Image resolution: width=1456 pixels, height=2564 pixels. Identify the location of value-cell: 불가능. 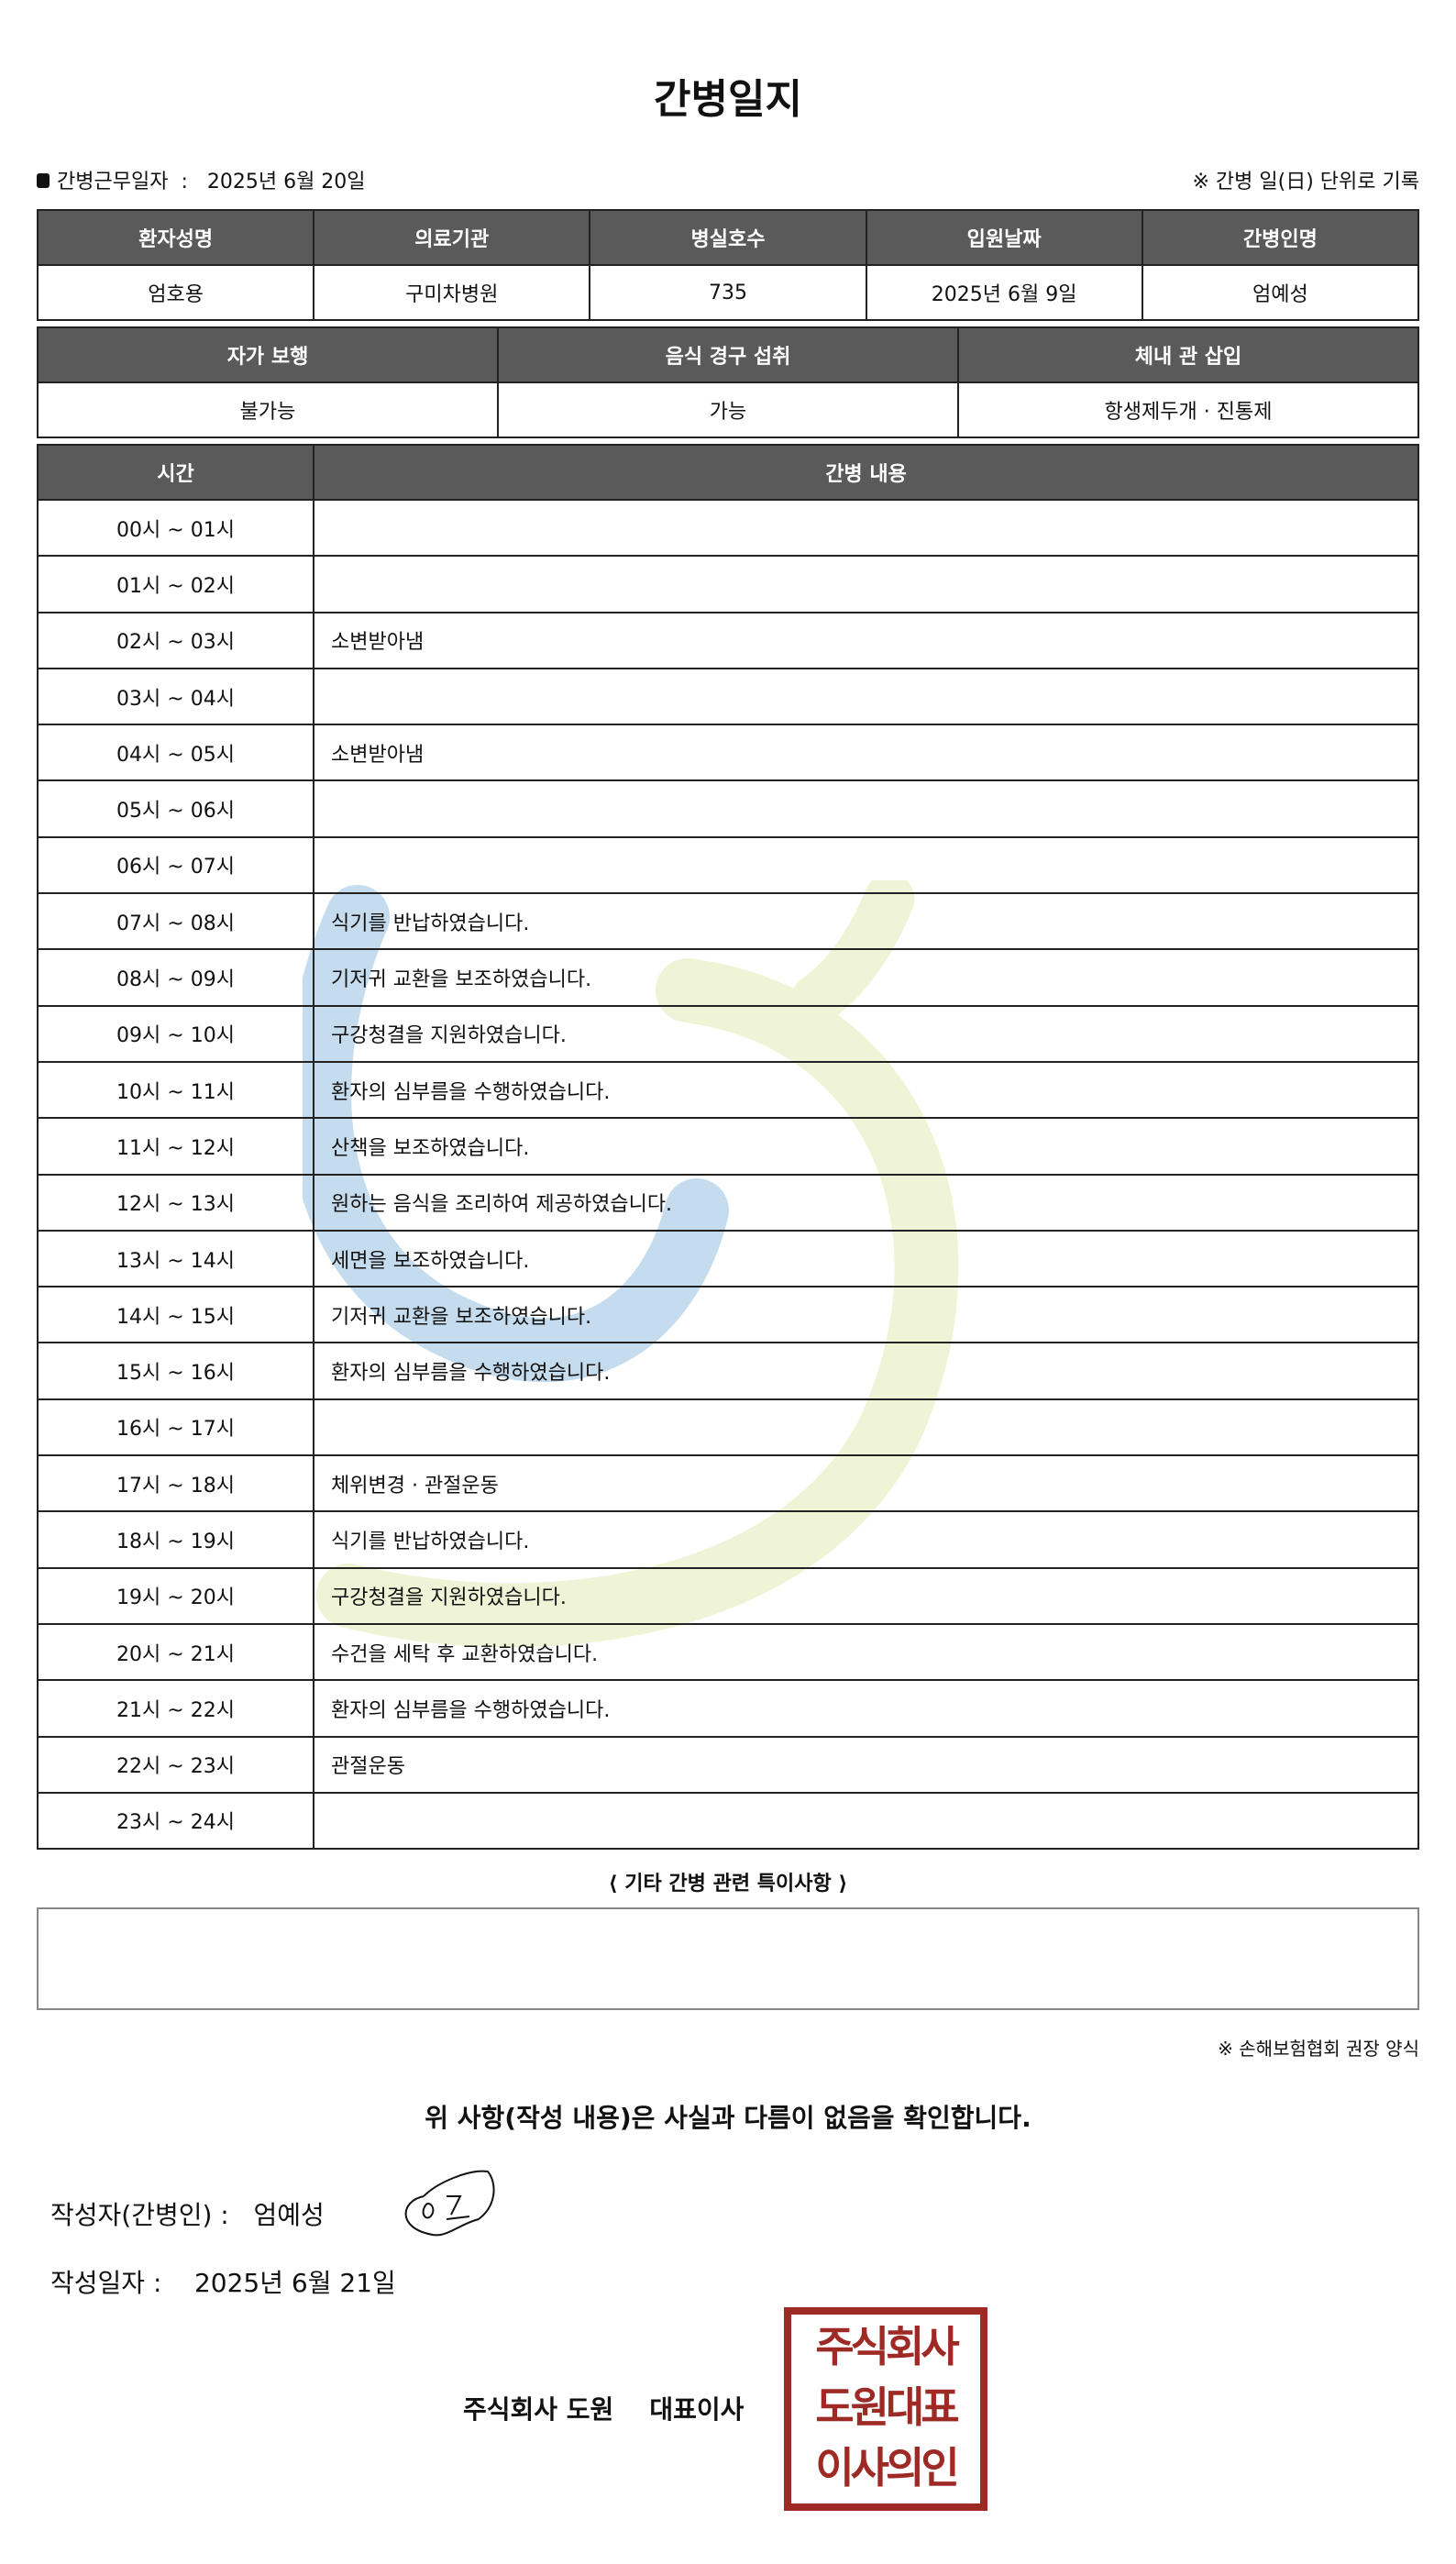
(268, 409).